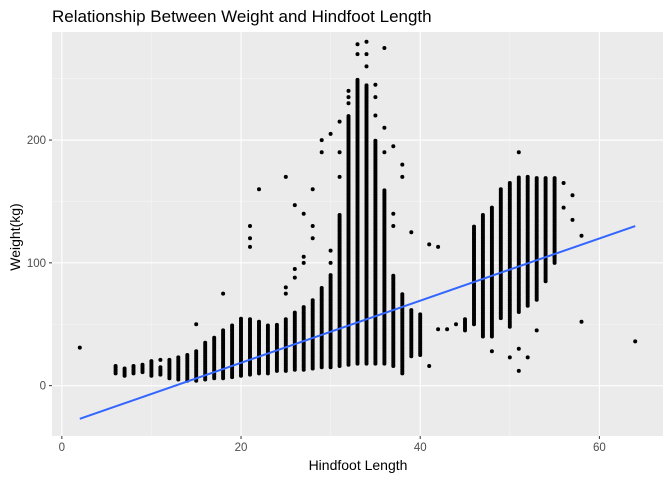 This screenshot has height=480, width=672. I want to click on x-tick-label: 40, so click(420, 448).